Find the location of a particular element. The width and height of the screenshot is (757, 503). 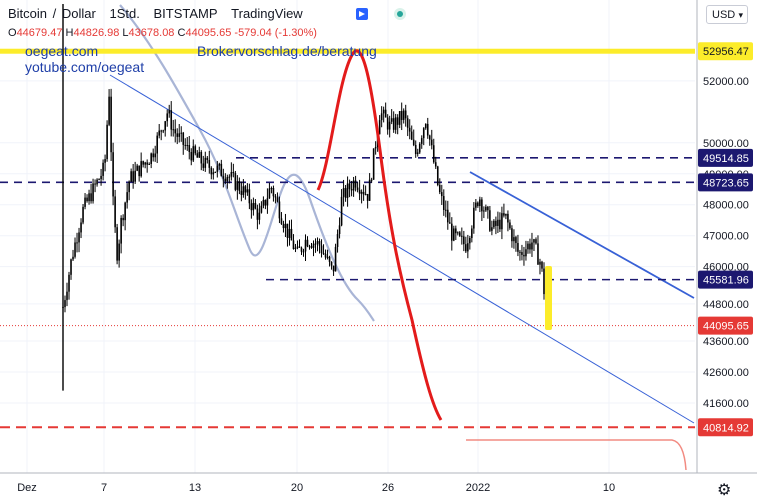

gear-icon: ⚙ is located at coordinates (724, 490).